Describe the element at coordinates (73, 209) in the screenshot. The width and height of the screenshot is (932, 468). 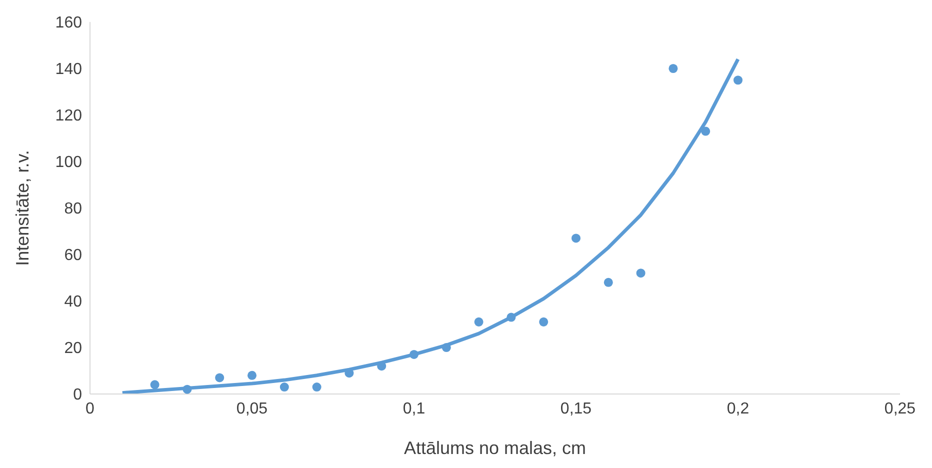
I see `y-tick-label: 80` at that location.